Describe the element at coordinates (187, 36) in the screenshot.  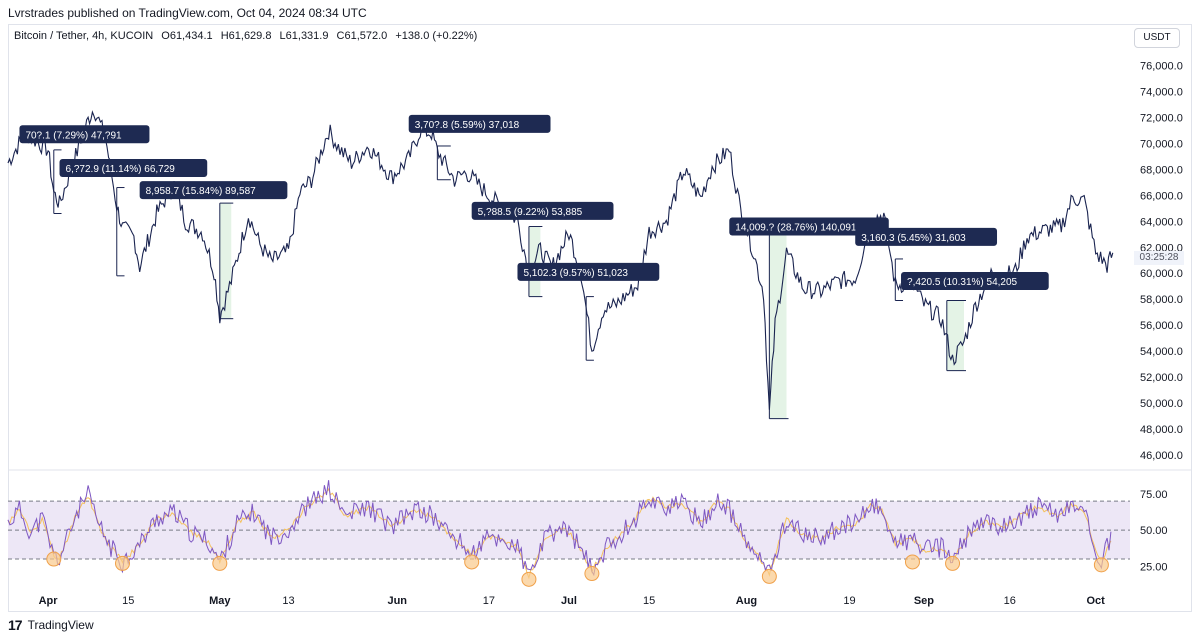
I see `ohlc-open: O61,434.1` at that location.